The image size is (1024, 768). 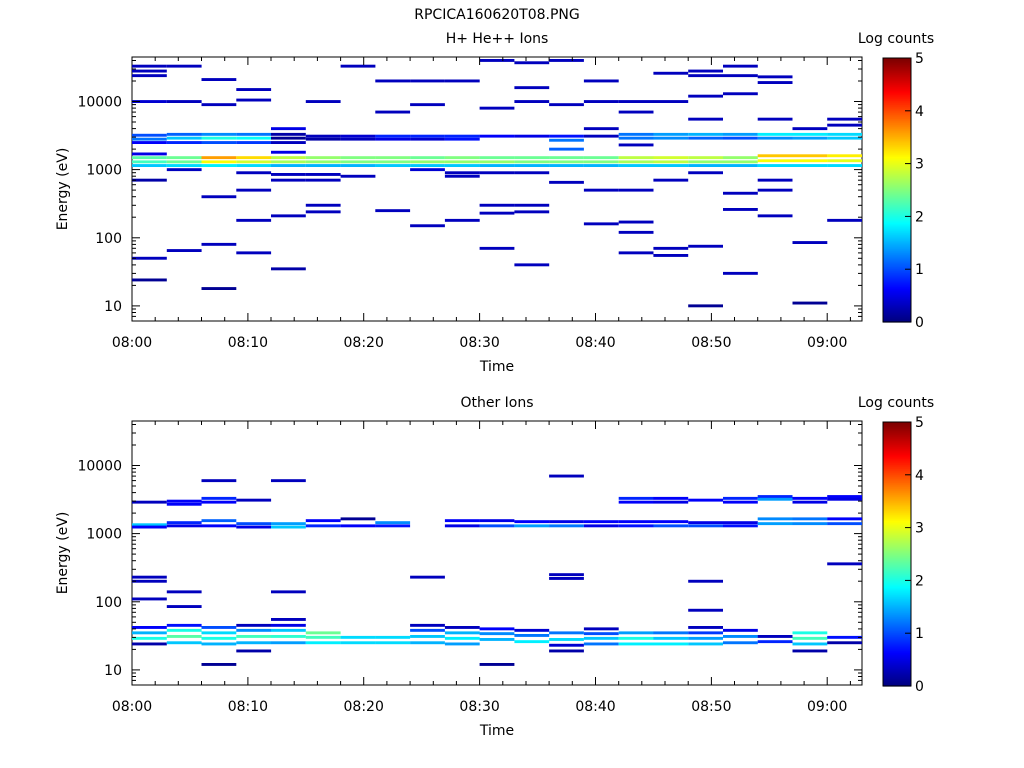 I want to click on x-tick-label: 08:20, so click(x=364, y=707).